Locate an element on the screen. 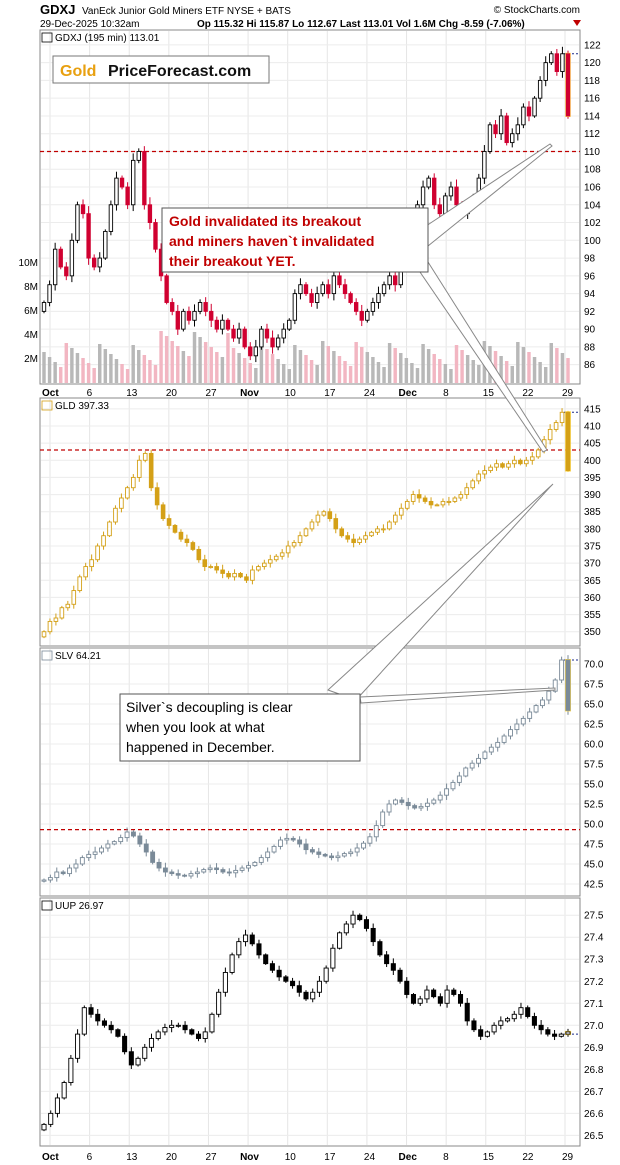 The image size is (620, 1165). gld-legend: GLD 397.33 is located at coordinates (75, 406).